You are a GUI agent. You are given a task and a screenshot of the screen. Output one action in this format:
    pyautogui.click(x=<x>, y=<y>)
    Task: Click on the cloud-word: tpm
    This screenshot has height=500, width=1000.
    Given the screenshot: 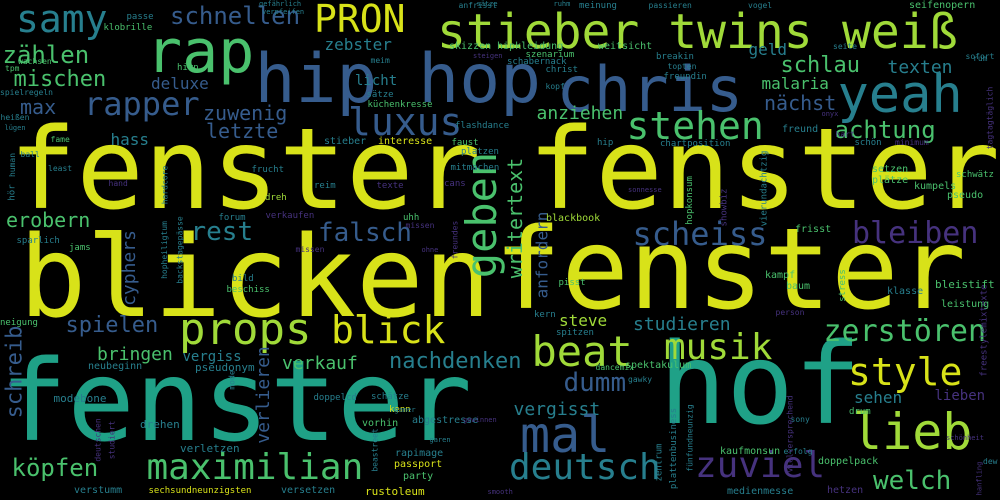 What is the action you would take?
    pyautogui.click(x=12, y=68)
    